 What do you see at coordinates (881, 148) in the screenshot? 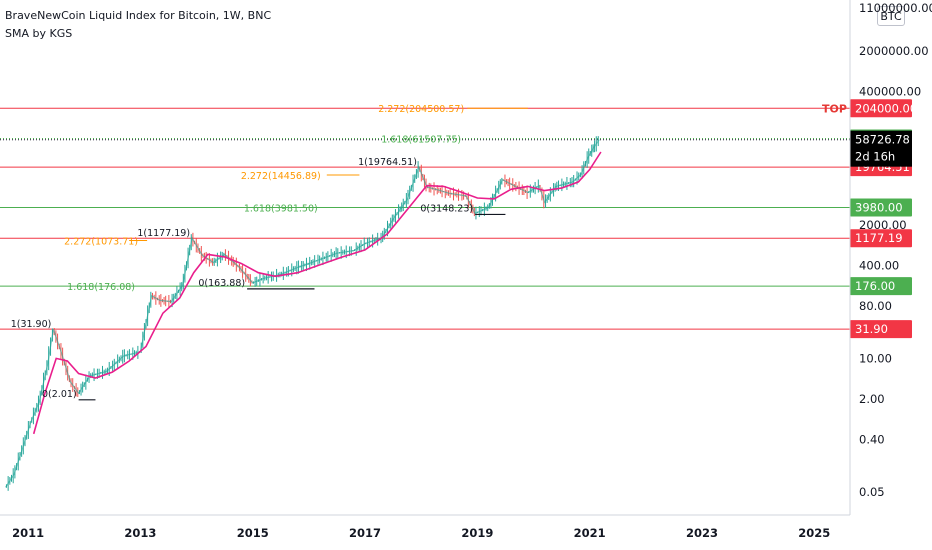
I see `current-price-badge` at bounding box center [881, 148].